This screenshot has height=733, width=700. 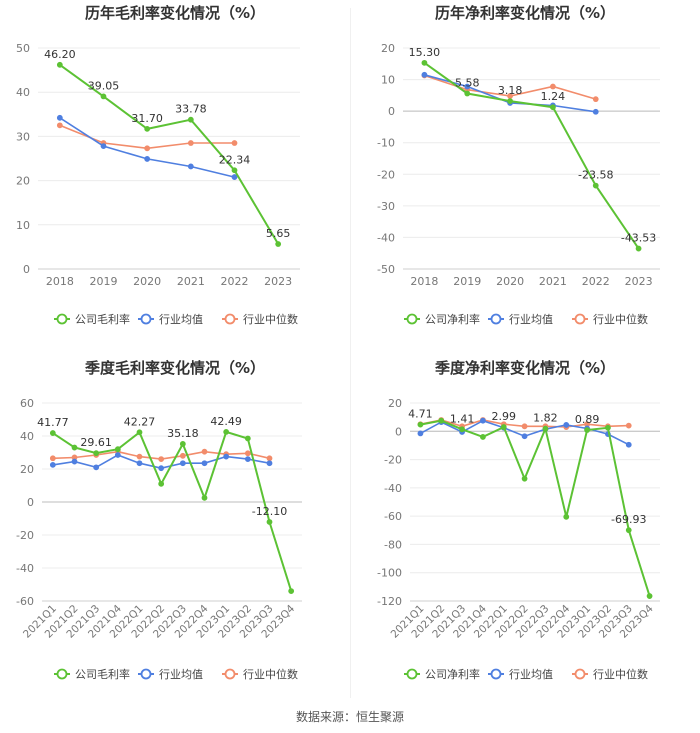 I want to click on data-label: 5.58, so click(x=467, y=83).